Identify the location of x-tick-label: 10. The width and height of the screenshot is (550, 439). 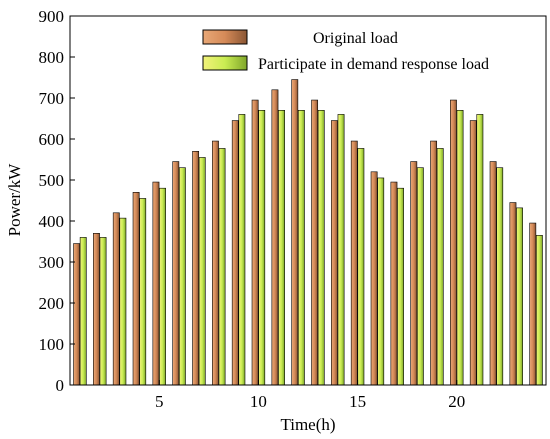
(258, 401).